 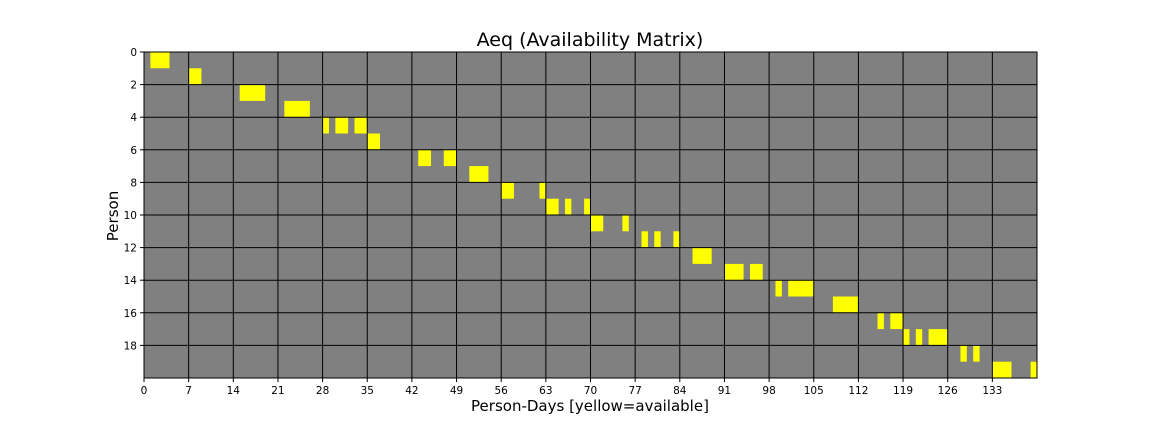 What do you see at coordinates (724, 391) in the screenshot?
I see `x-tick-label: 91` at bounding box center [724, 391].